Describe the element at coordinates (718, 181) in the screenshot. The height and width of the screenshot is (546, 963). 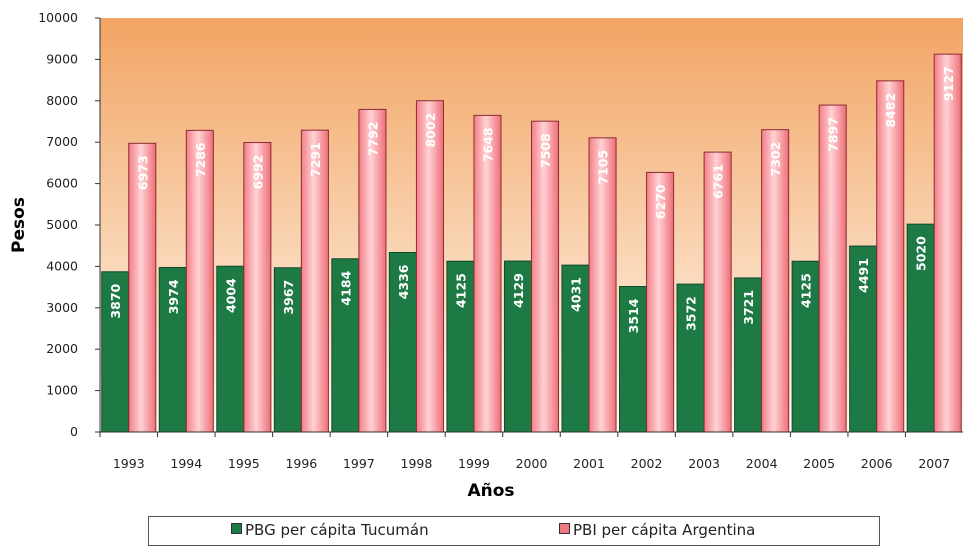
I see `data-label-argentina: 6761` at that location.